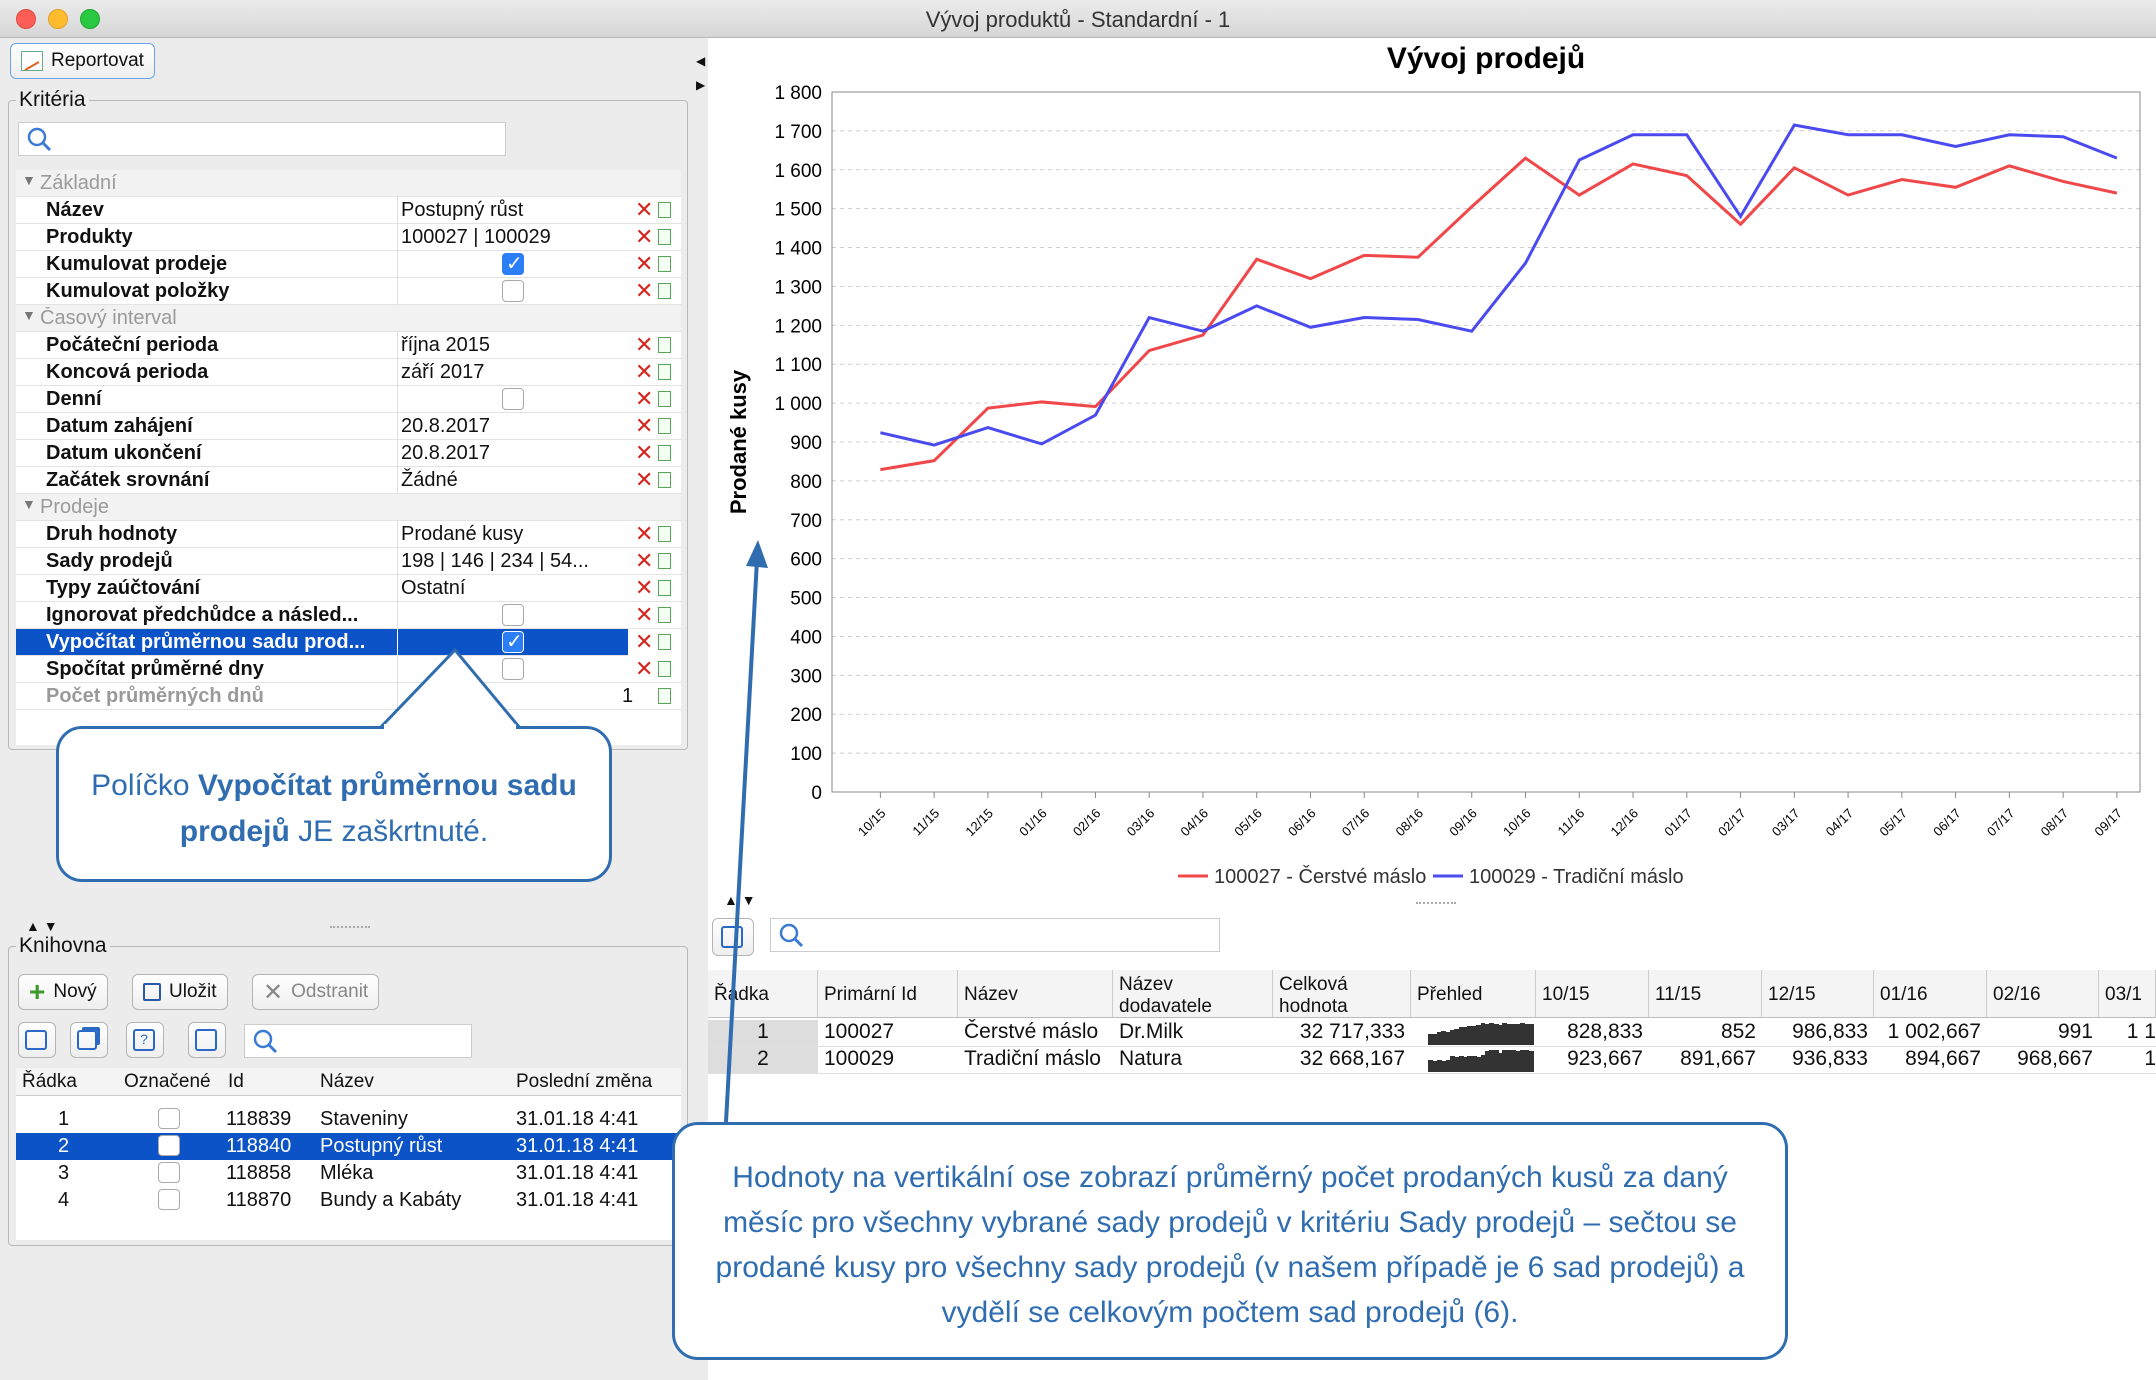  Describe the element at coordinates (262, 139) in the screenshot. I see `criteria-search-input` at that location.